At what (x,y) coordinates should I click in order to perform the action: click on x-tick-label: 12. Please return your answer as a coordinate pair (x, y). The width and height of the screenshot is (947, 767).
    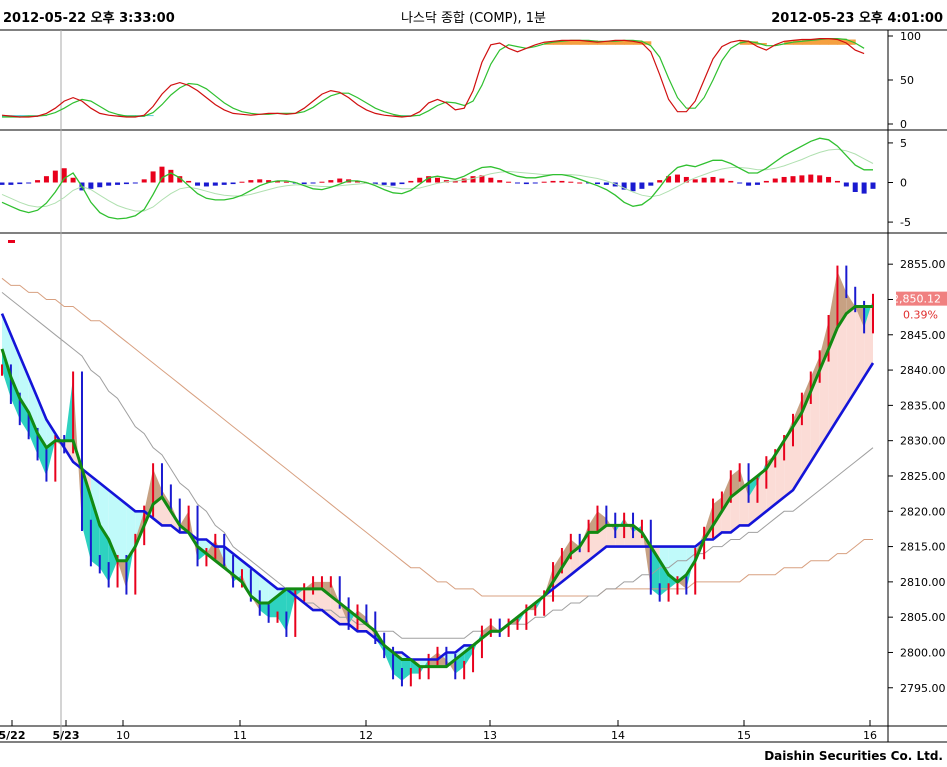
    Looking at the image, I should click on (366, 735).